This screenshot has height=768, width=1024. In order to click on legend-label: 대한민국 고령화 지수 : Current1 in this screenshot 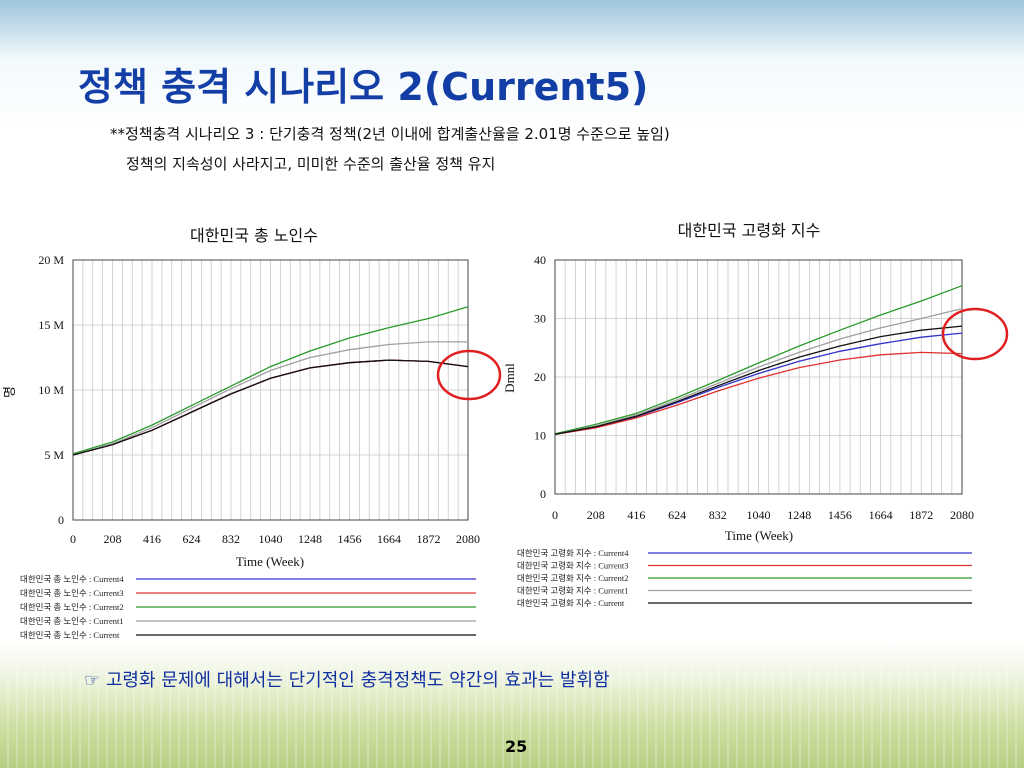, I will do `click(572, 591)`.